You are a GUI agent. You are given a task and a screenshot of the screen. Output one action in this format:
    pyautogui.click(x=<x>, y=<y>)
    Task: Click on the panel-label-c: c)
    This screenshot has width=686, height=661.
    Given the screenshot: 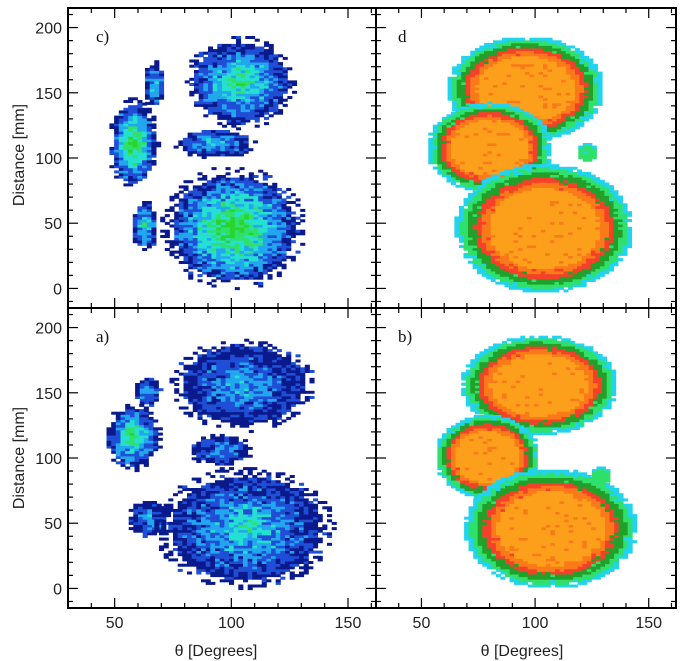 What is the action you would take?
    pyautogui.click(x=102, y=36)
    